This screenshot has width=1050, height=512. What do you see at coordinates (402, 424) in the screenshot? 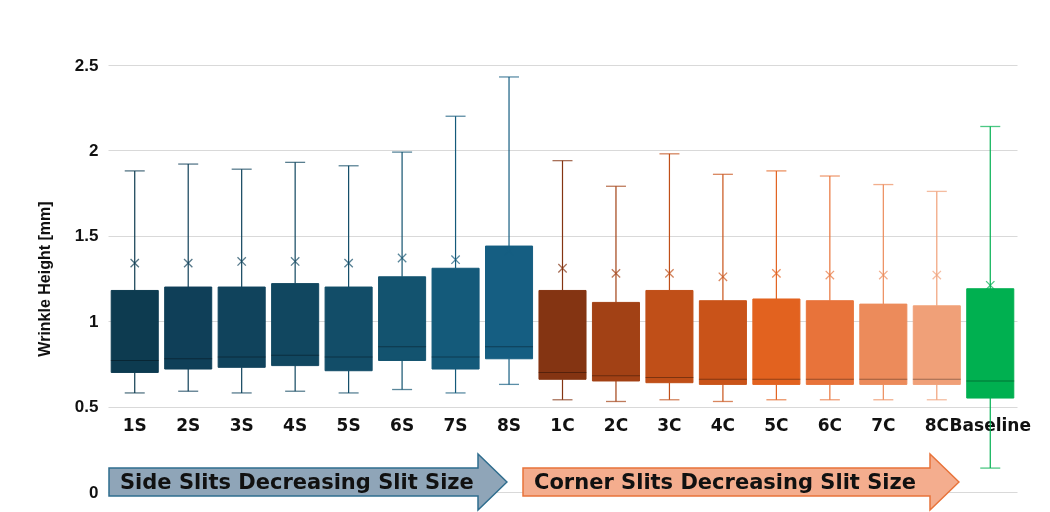
I see `x-tick-label: 6S` at bounding box center [402, 424].